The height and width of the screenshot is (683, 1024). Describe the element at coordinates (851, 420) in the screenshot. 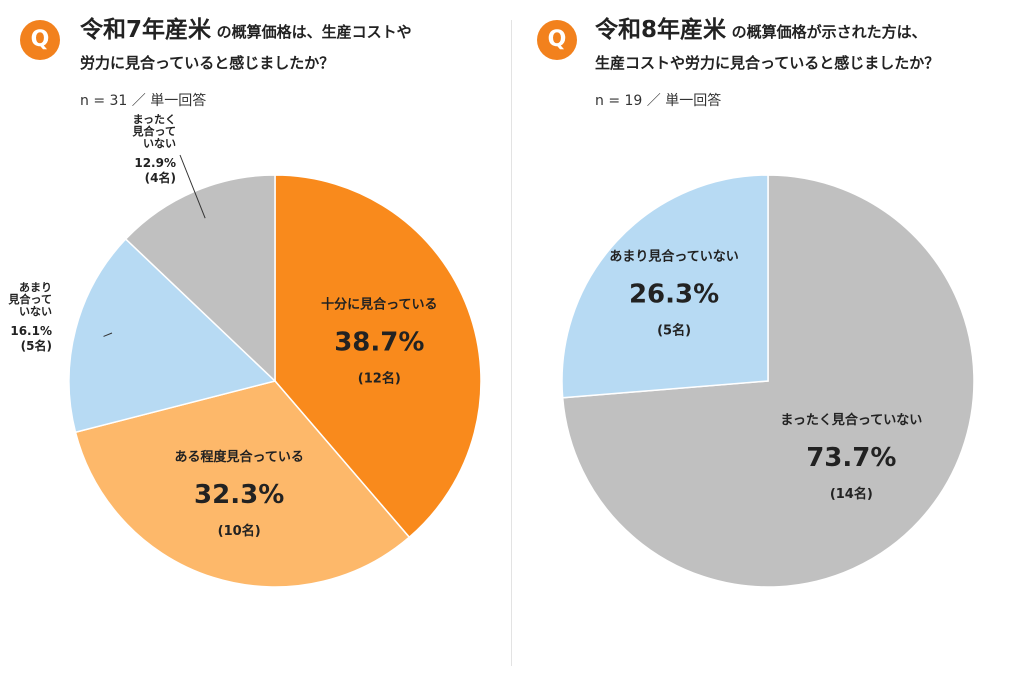

I see `slice-label: まったく見合っていない` at that location.